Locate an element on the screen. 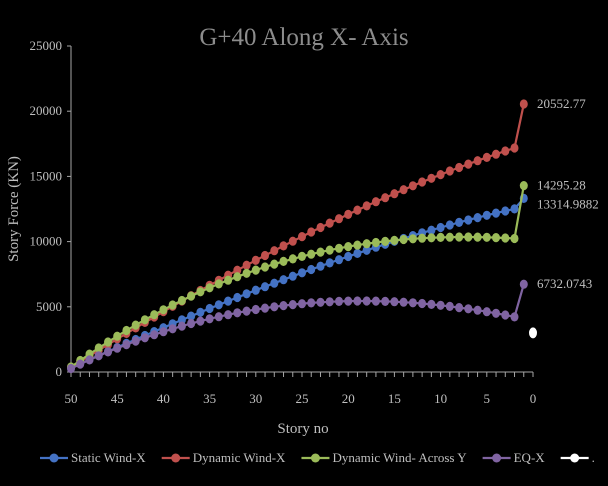 The width and height of the screenshot is (608, 486). legend-label: . is located at coordinates (593, 457).